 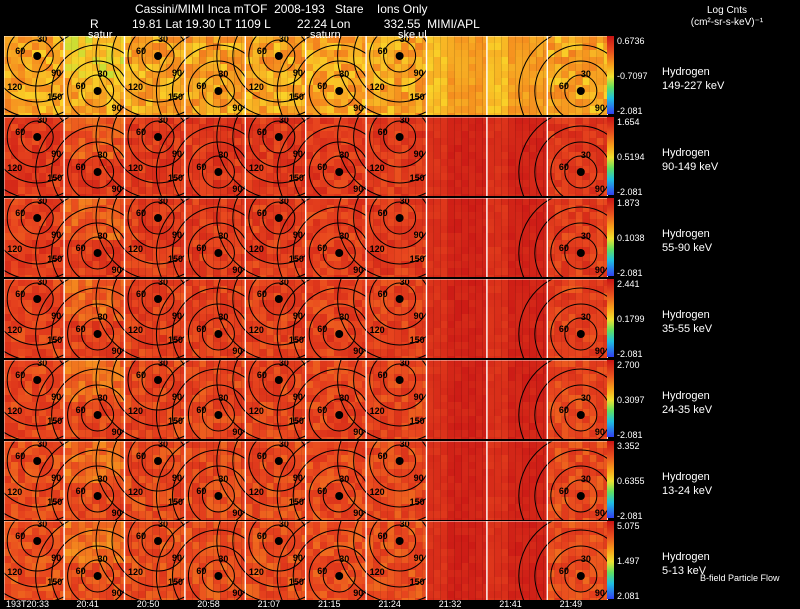 I want to click on colorbar-mid: 0.5194, so click(x=631, y=156).